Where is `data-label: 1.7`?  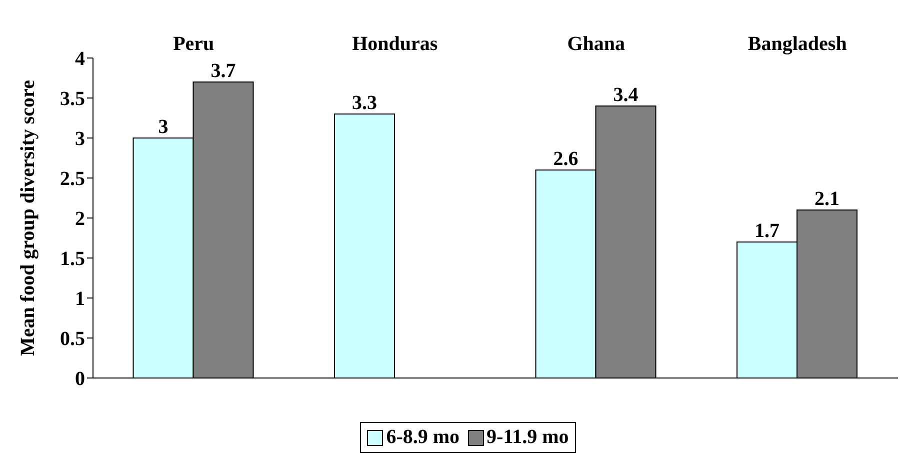
data-label: 1.7 is located at coordinates (767, 231).